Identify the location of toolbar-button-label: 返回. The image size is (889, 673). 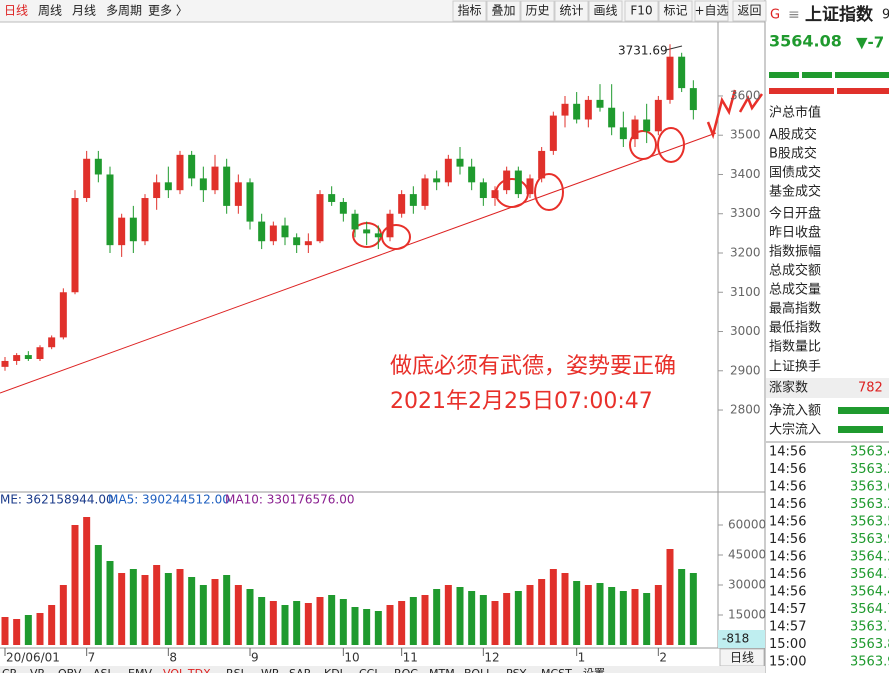
(749, 11).